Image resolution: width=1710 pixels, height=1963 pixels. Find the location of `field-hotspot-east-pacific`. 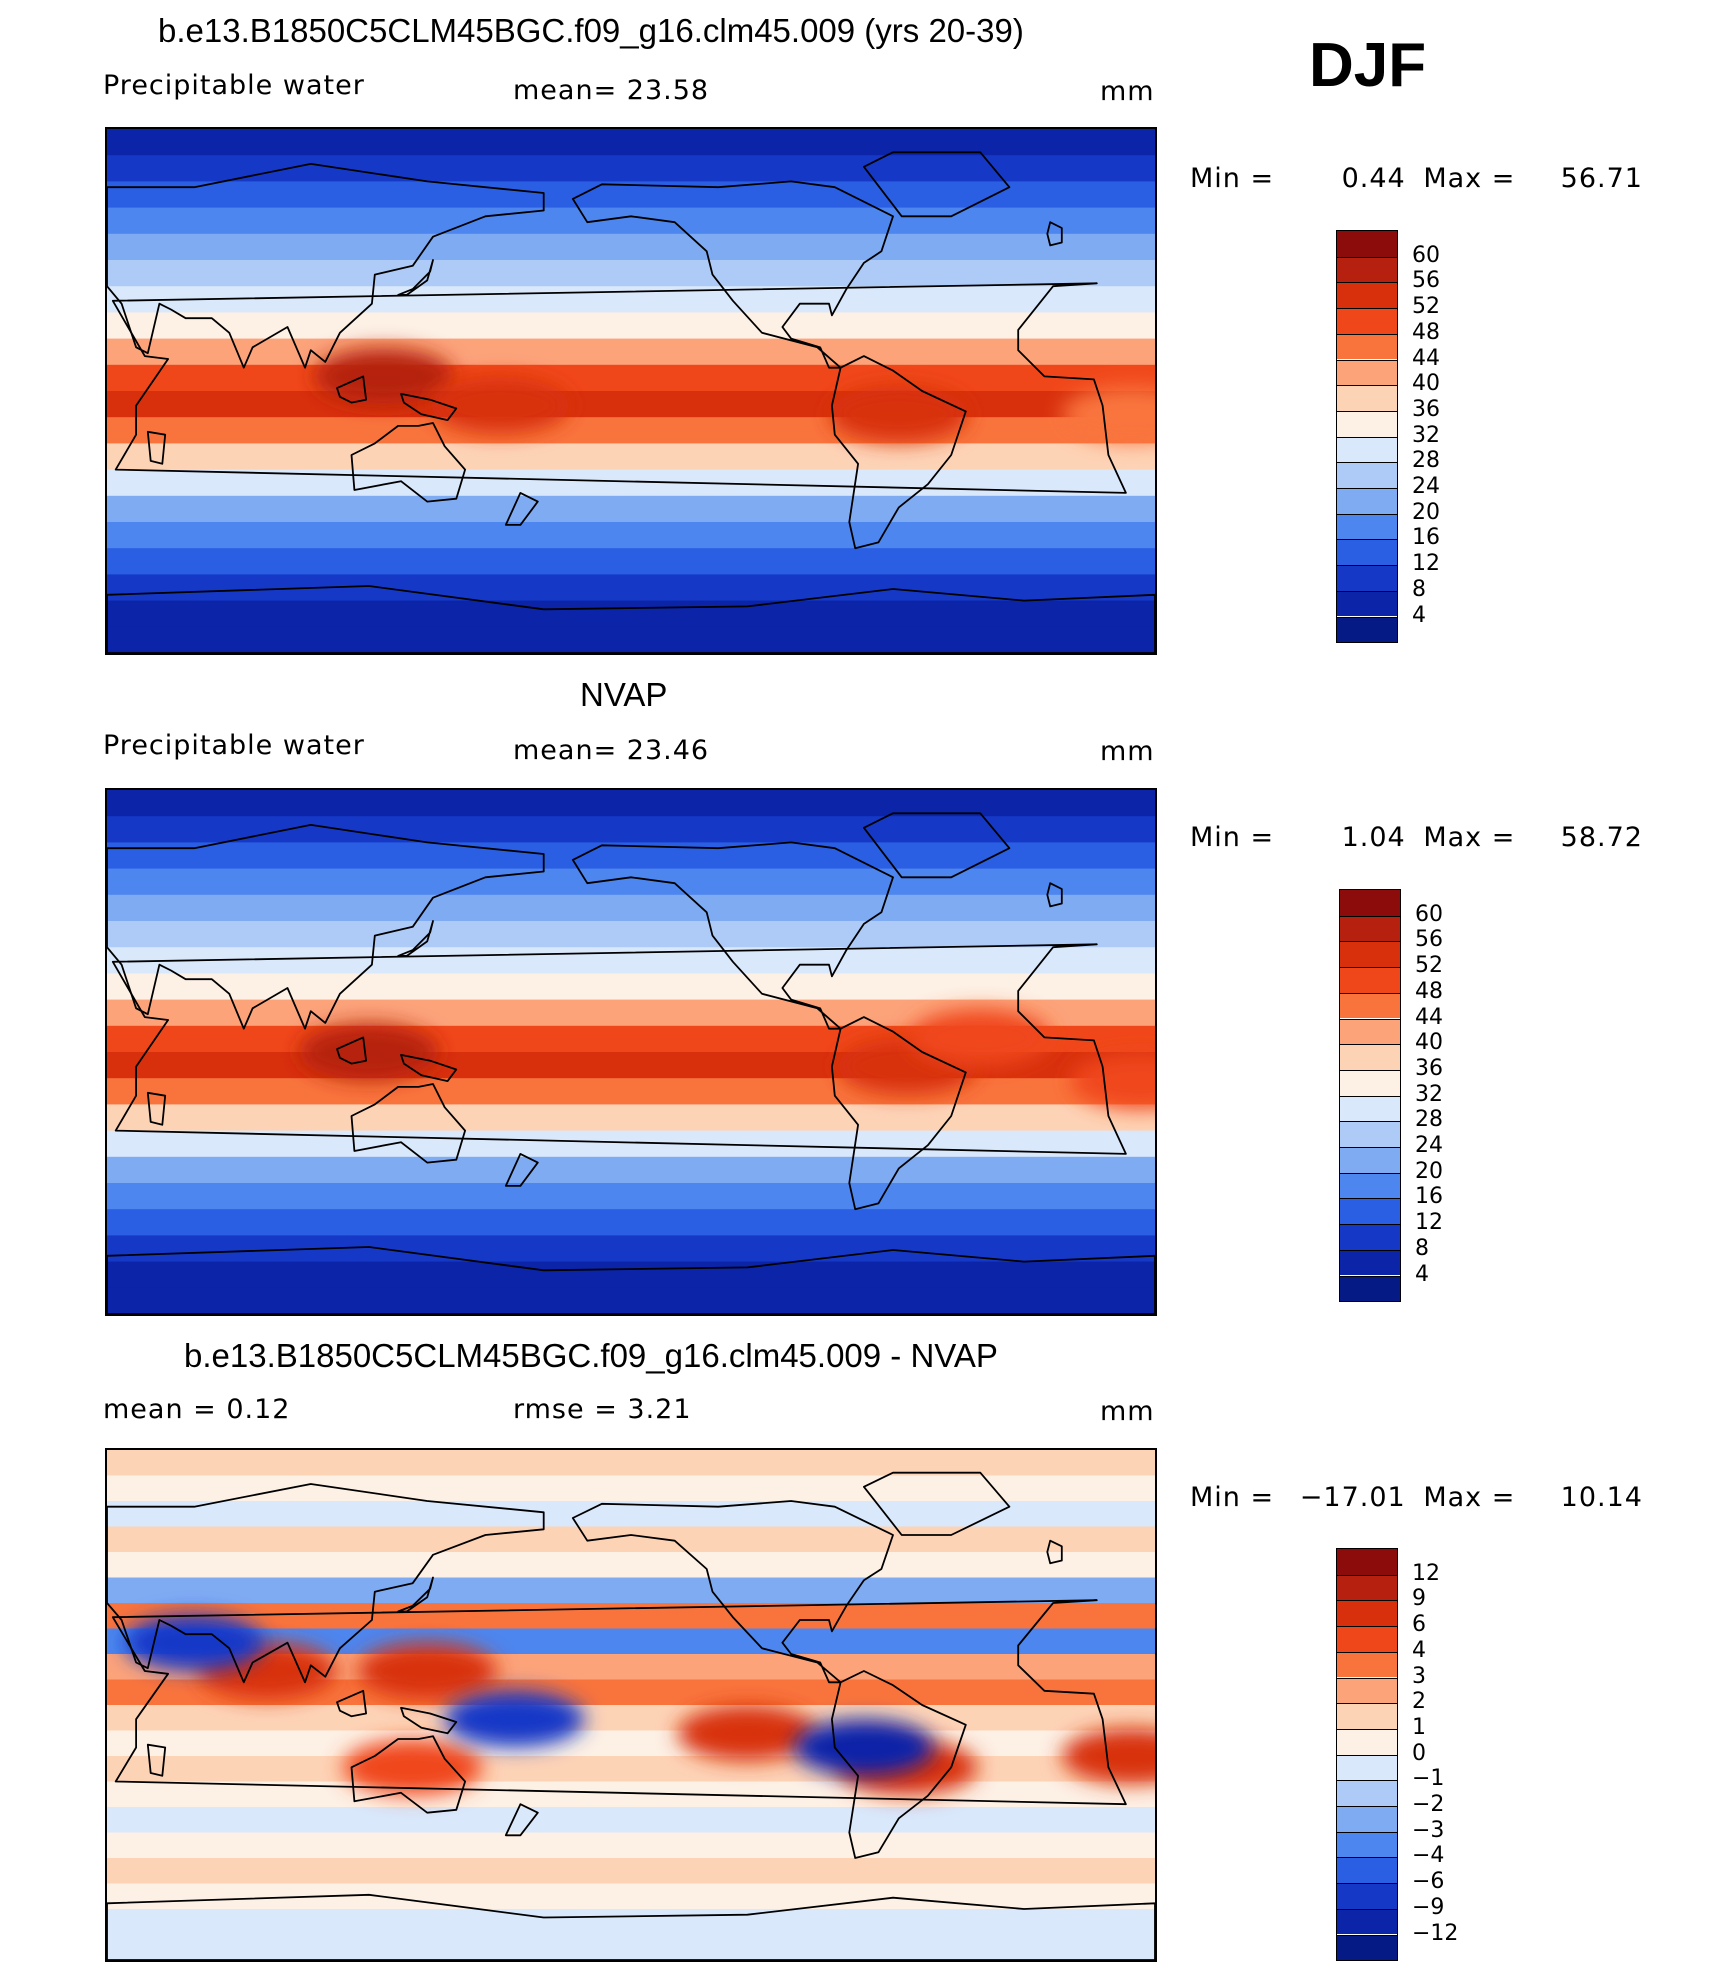

field-hotspot-east-pacific is located at coordinates (747, 1733).